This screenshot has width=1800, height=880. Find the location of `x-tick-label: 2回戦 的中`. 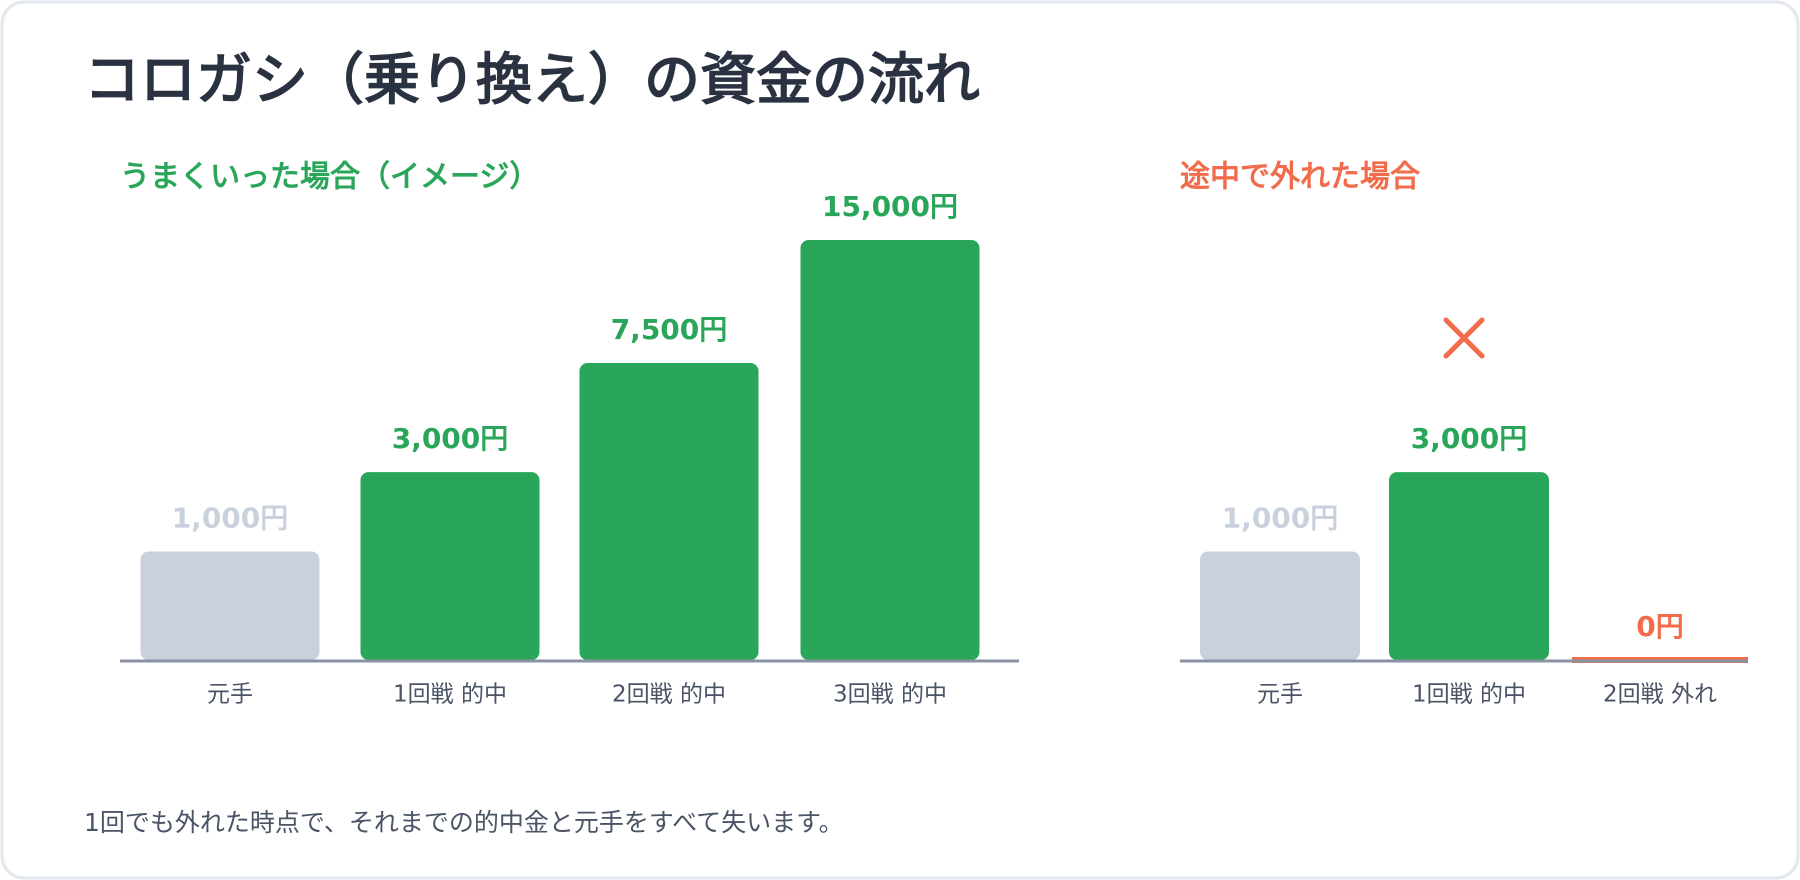

x-tick-label: 2回戦 的中 is located at coordinates (669, 695).